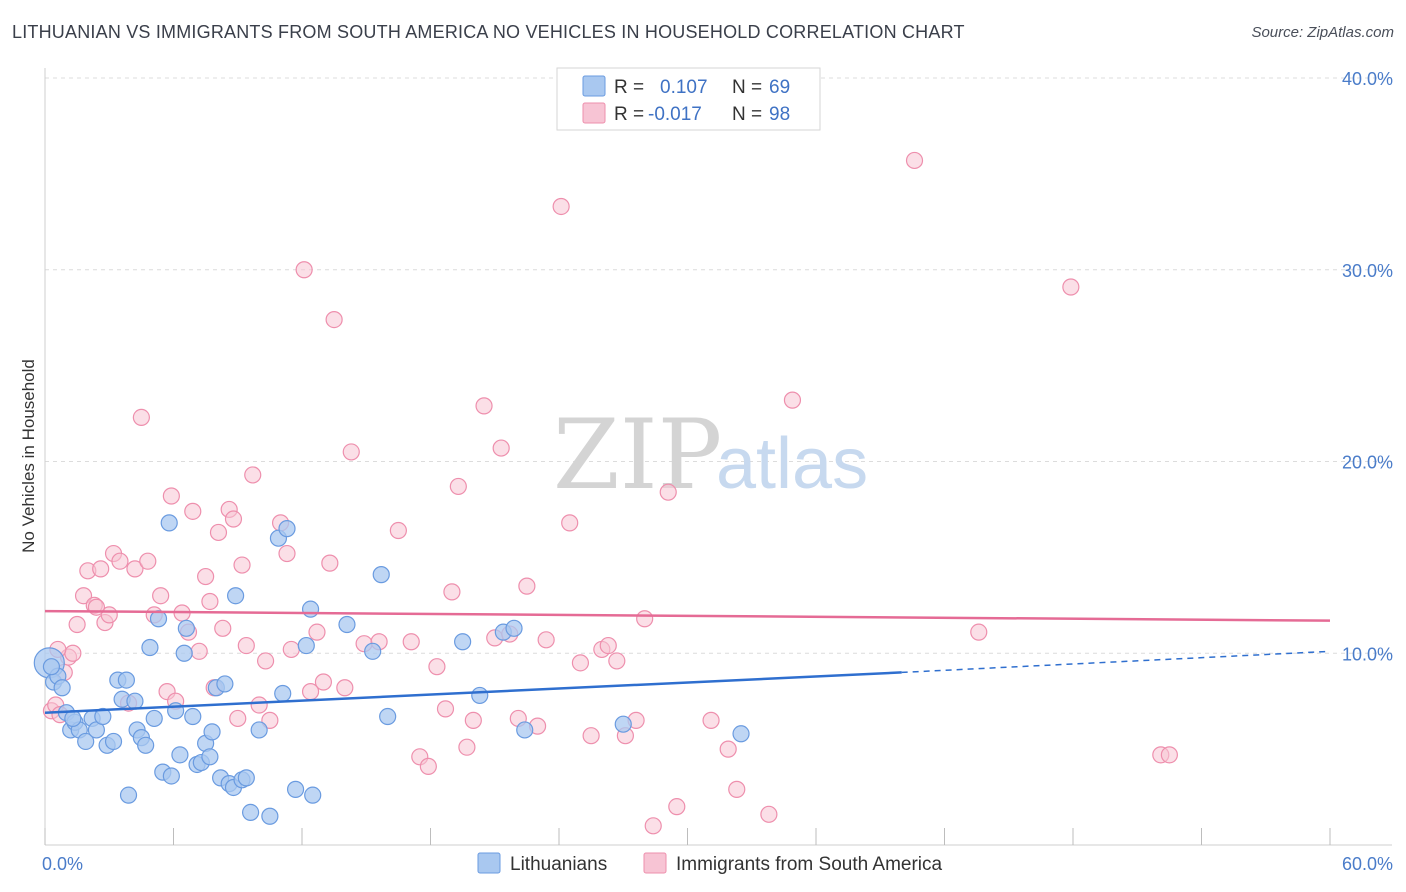 This screenshot has width=1406, height=892. What do you see at coordinates (1367, 654) in the screenshot?
I see `y-tick-label-0: 10.0%` at bounding box center [1367, 654].